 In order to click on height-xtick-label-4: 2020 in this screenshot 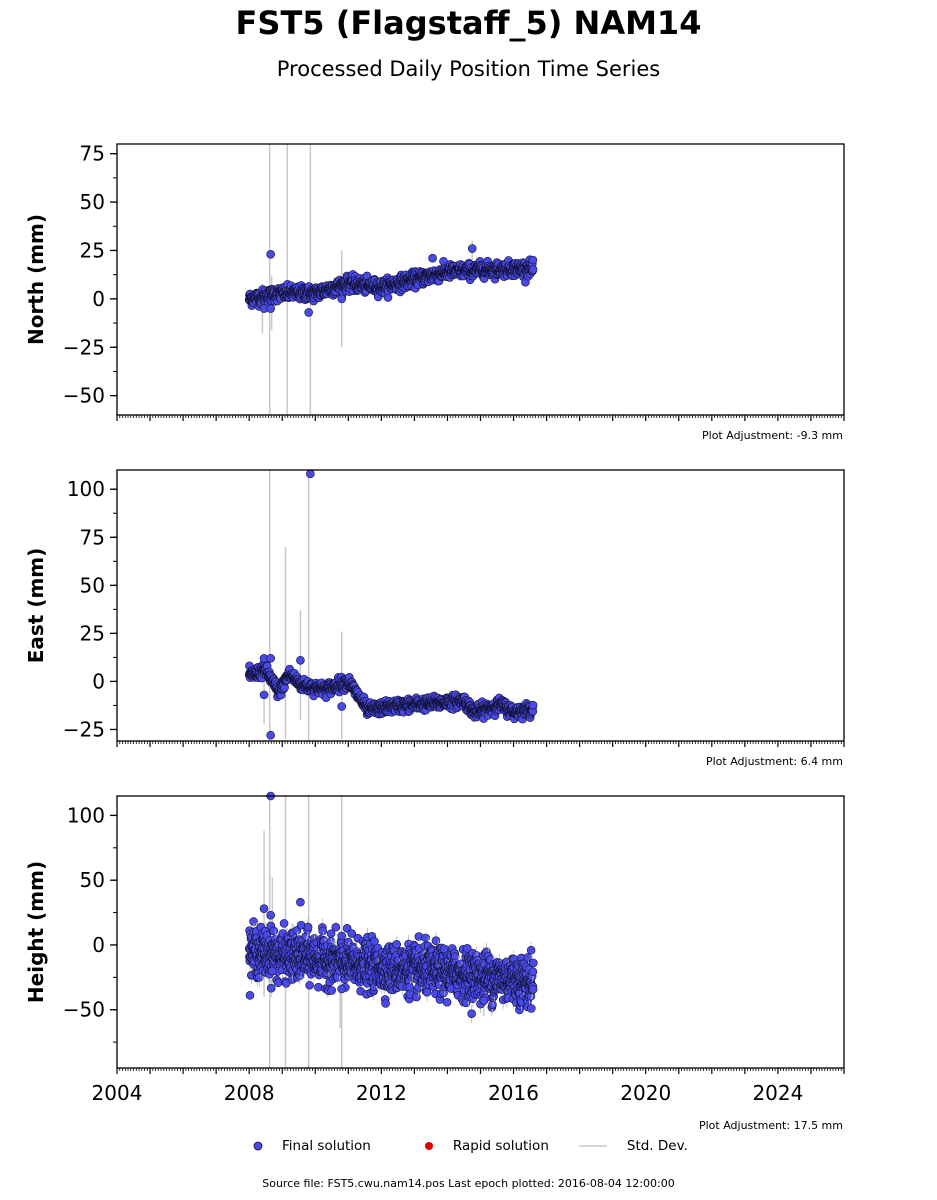, I will do `click(645, 1093)`.